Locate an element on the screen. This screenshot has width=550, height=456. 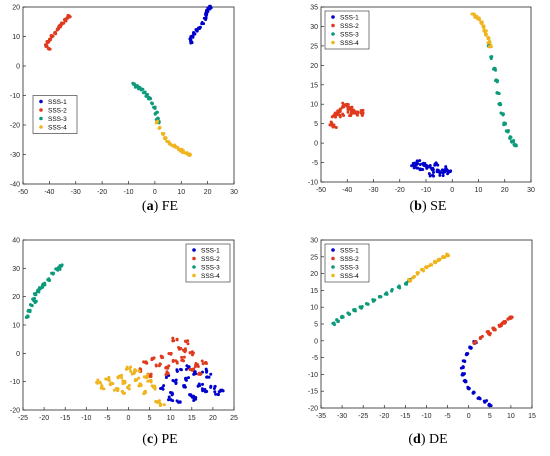
y-tick-label: -20 is located at coordinates (15, 411).